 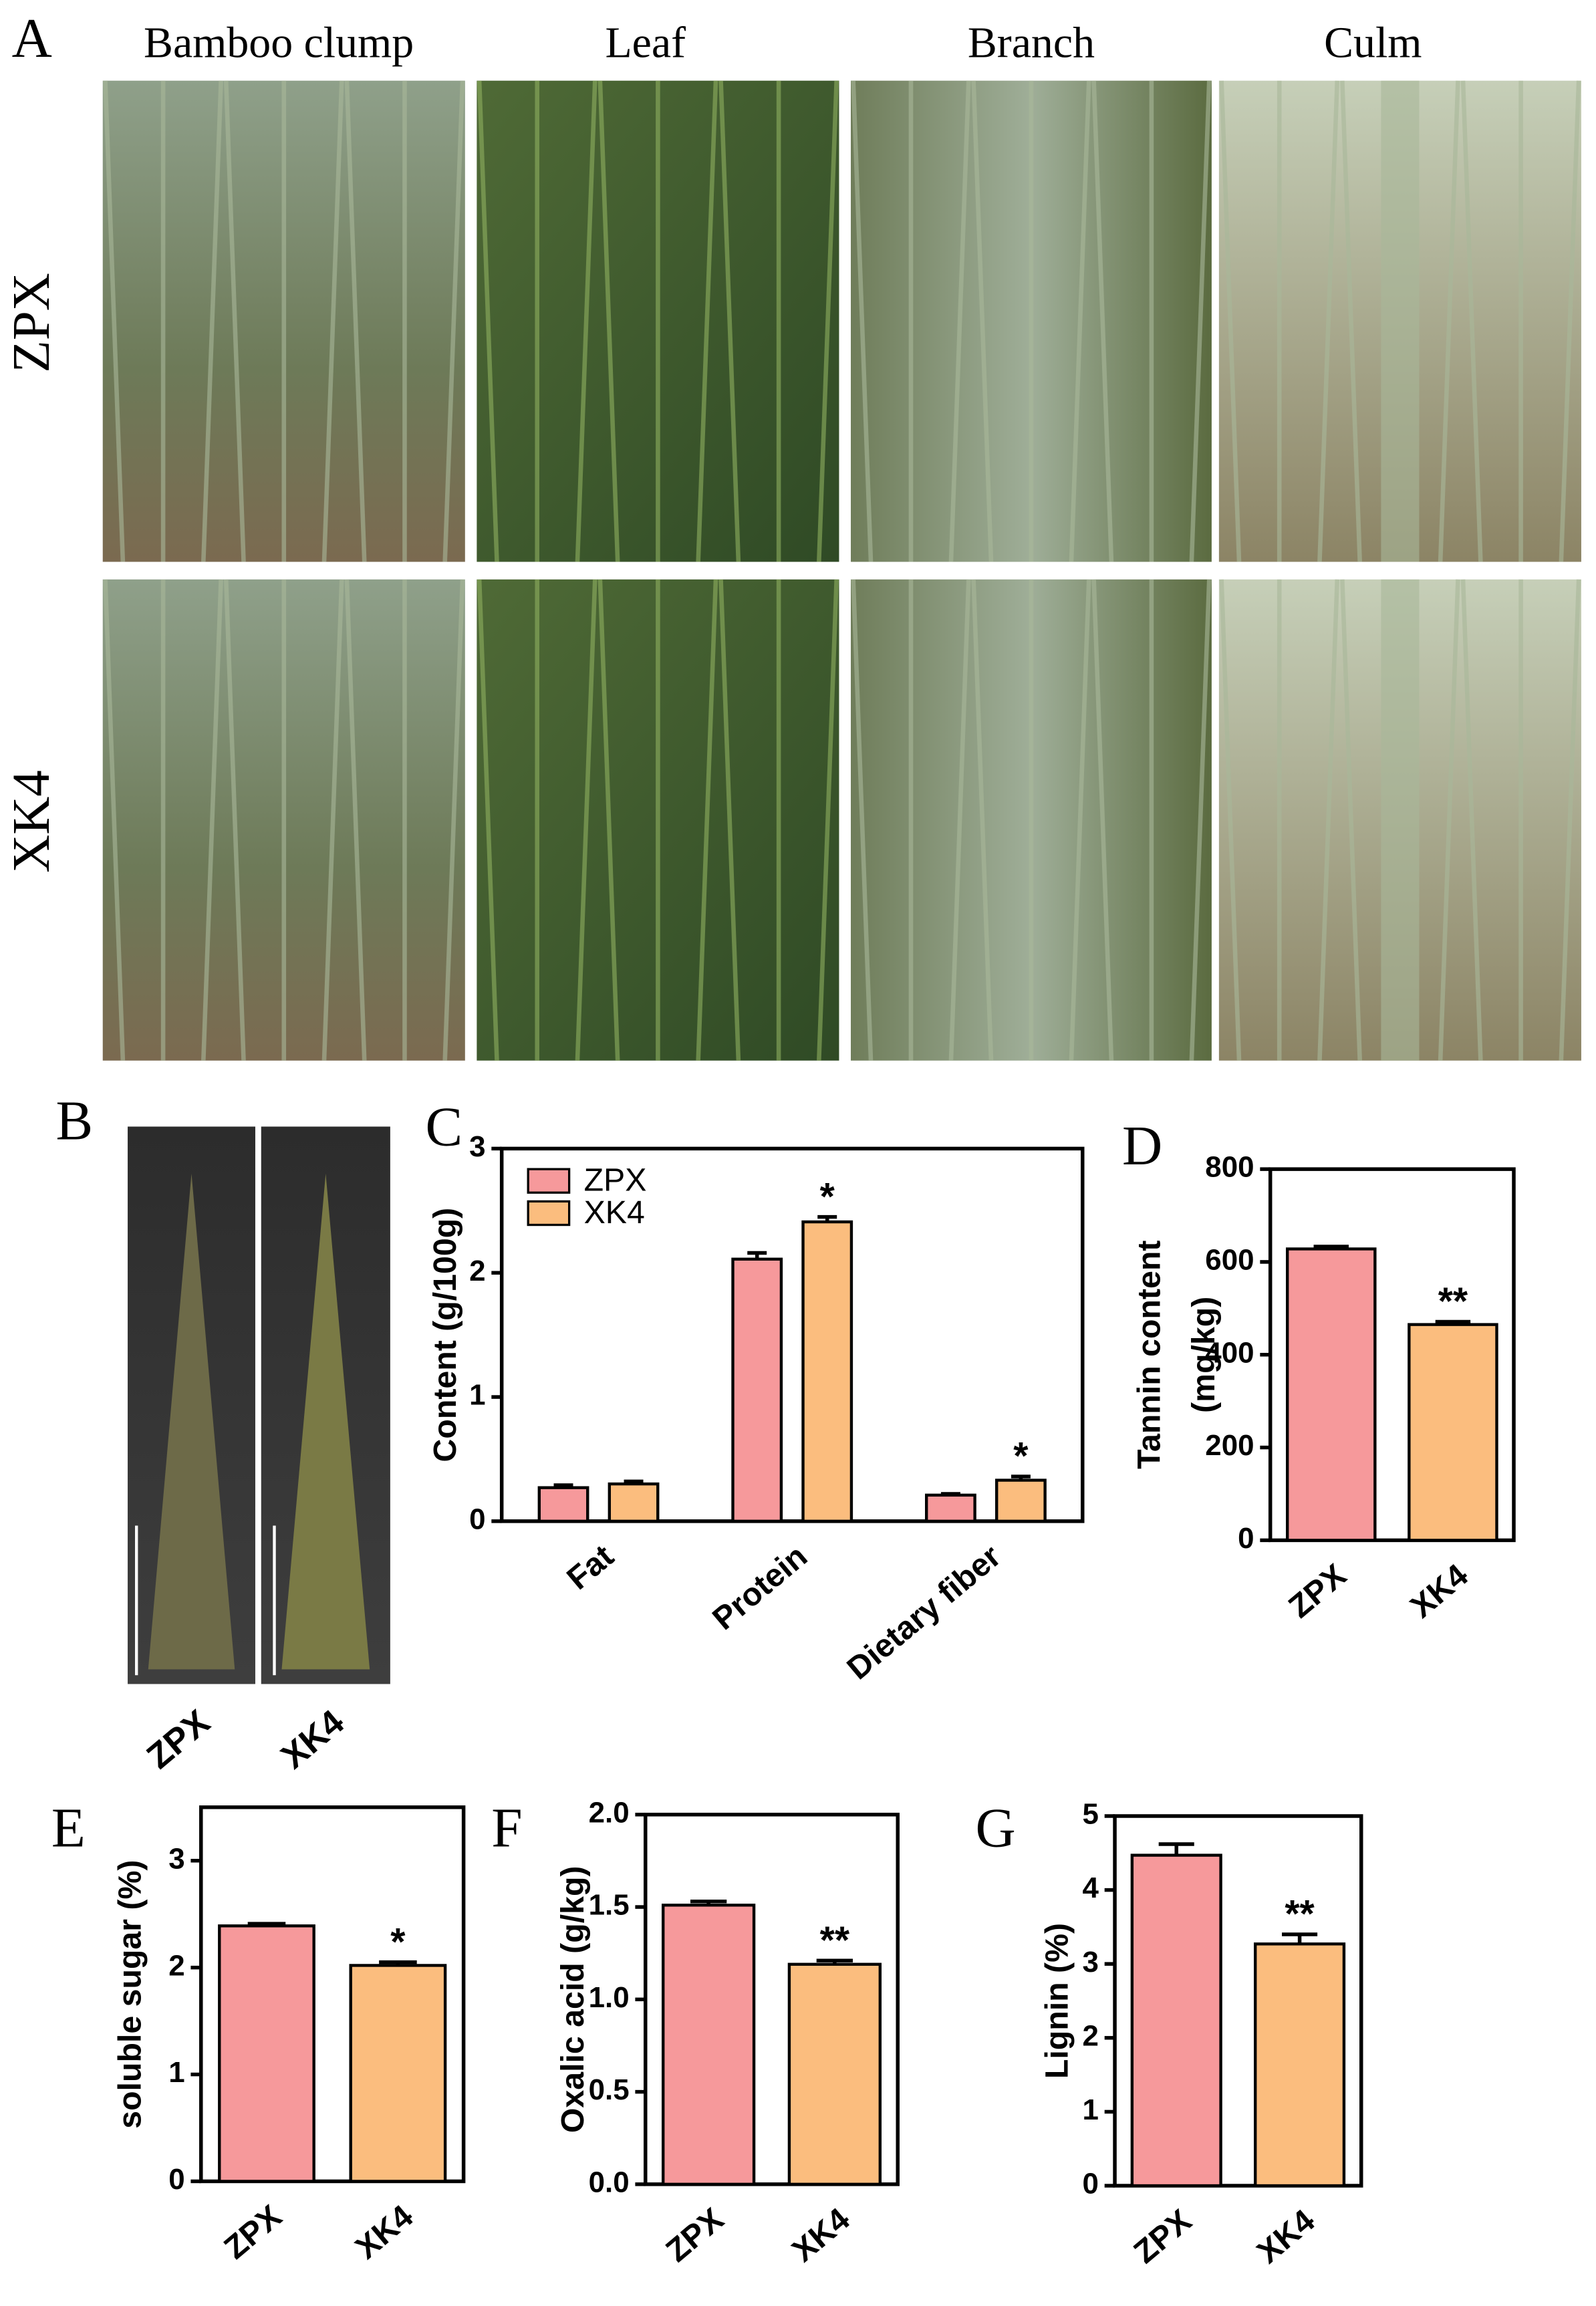 What do you see at coordinates (573, 1999) in the screenshot?
I see `y-axis-label: Oxalic acid (g/kg)` at bounding box center [573, 1999].